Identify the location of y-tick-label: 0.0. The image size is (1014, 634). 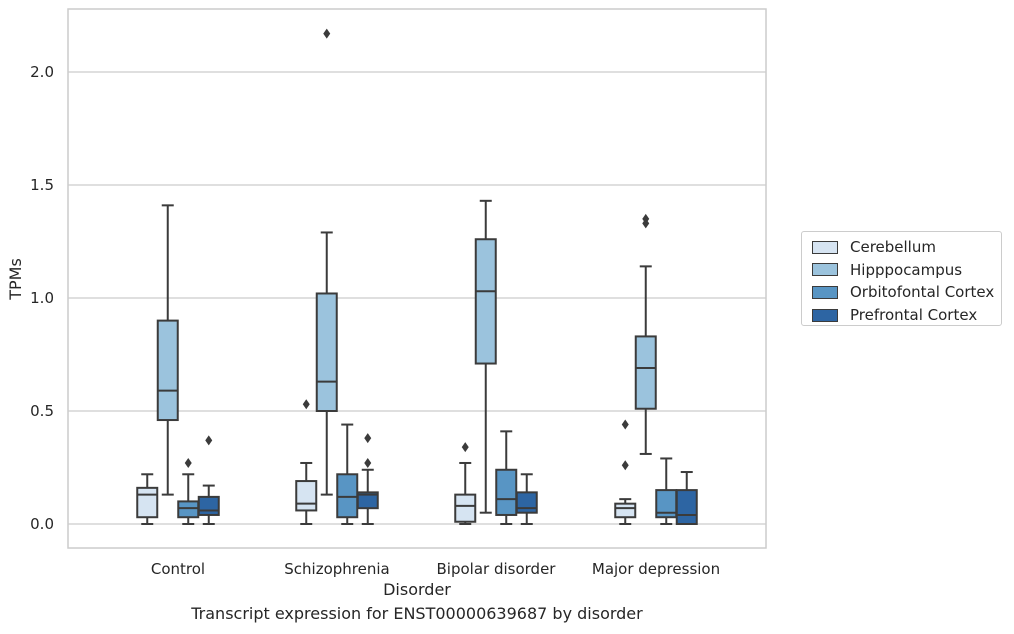
(42, 524).